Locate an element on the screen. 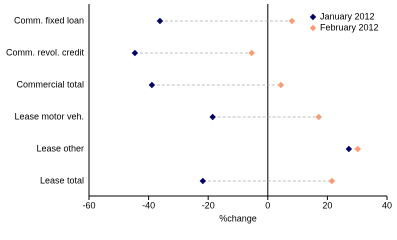 The image size is (397, 240). x-tick-label: 20 is located at coordinates (327, 205).